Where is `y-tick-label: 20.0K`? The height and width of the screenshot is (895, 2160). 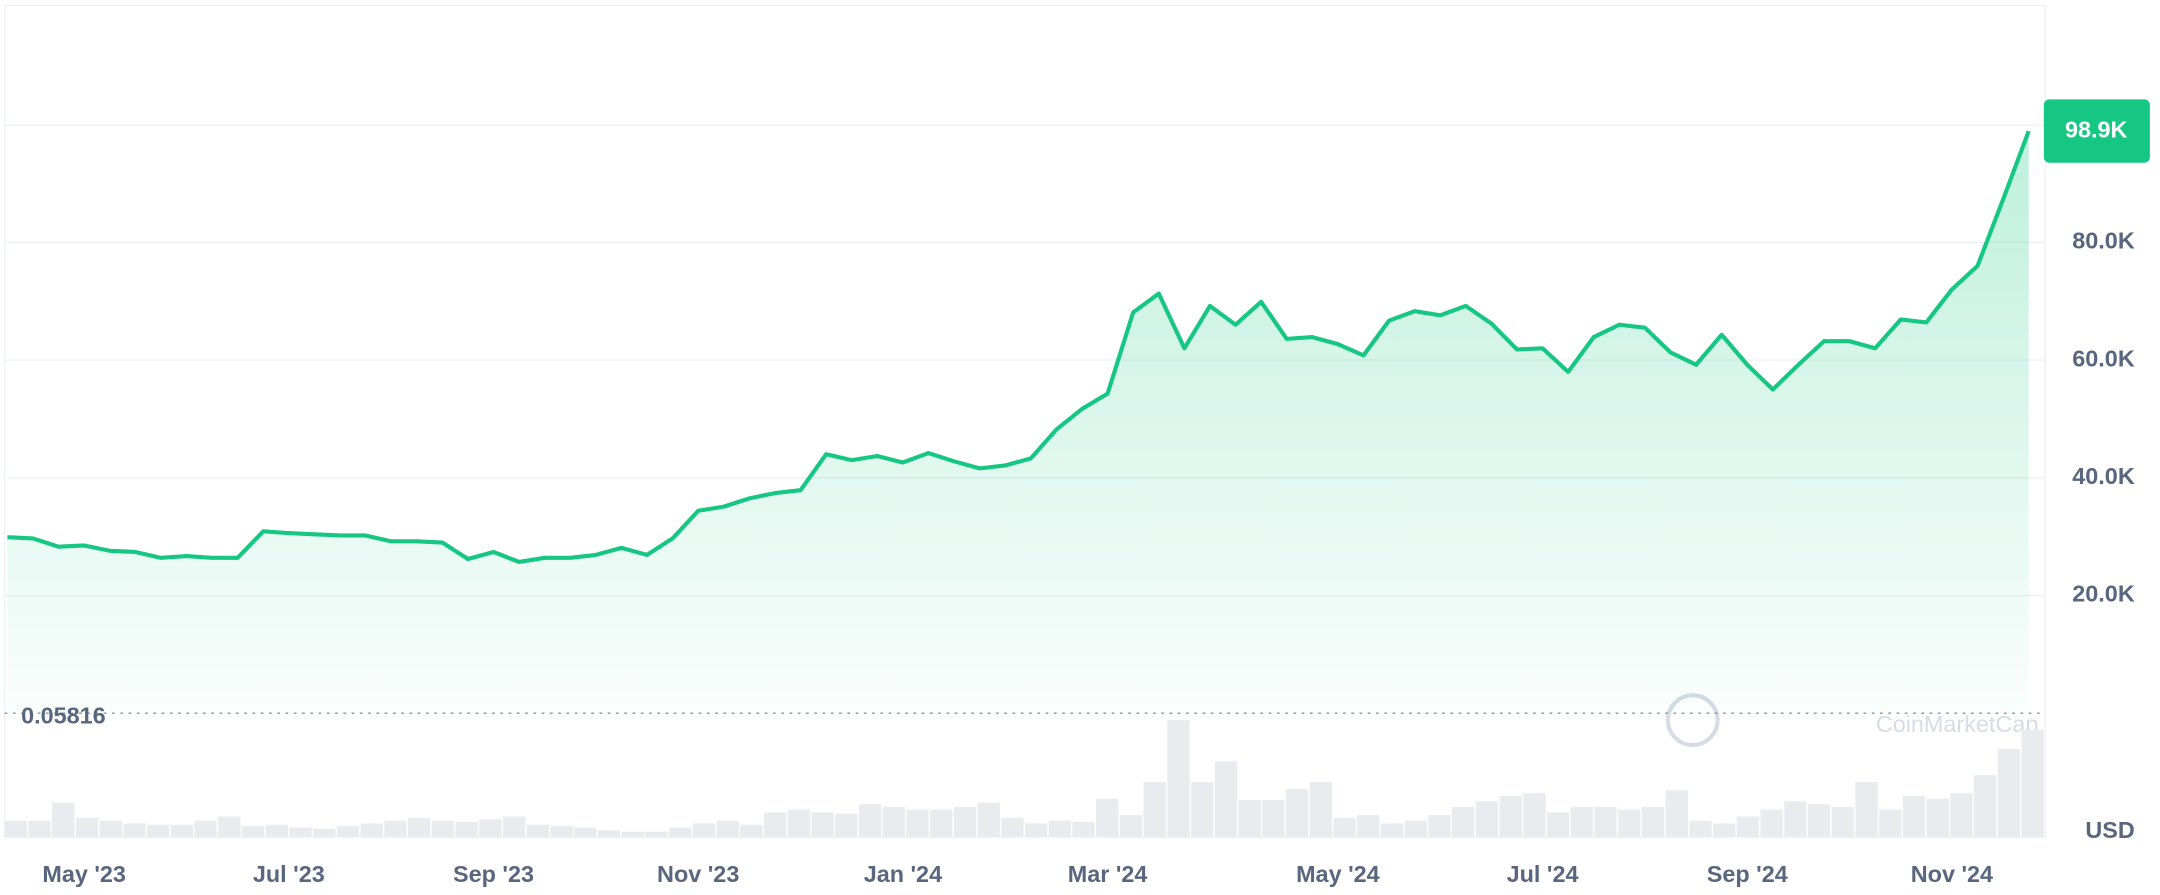
y-tick-label: 20.0K is located at coordinates (2103, 594).